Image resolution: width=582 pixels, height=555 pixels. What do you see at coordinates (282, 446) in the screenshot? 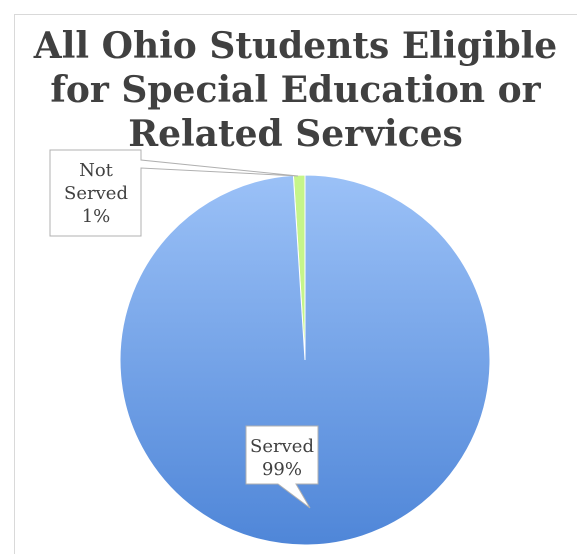
I see `data-label-served-name: Served` at bounding box center [282, 446].